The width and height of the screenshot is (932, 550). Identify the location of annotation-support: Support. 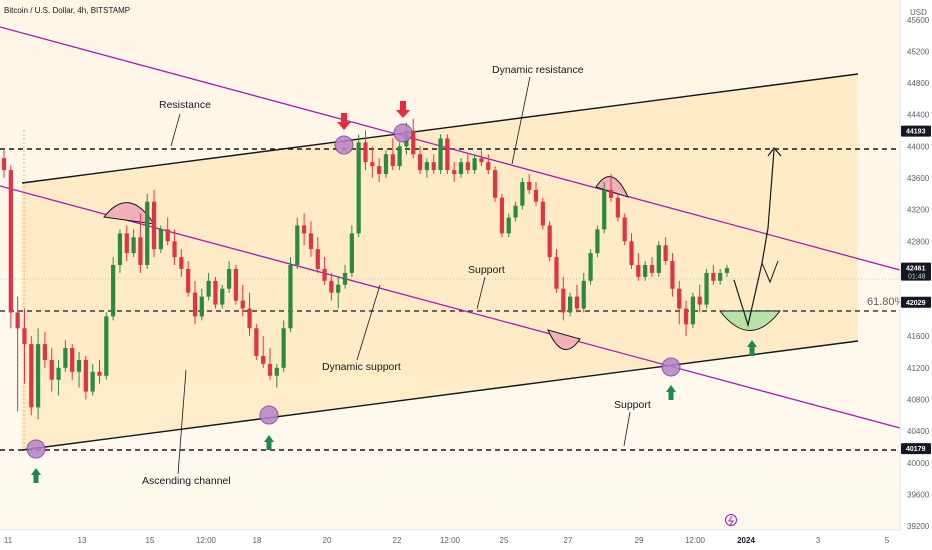
(486, 270).